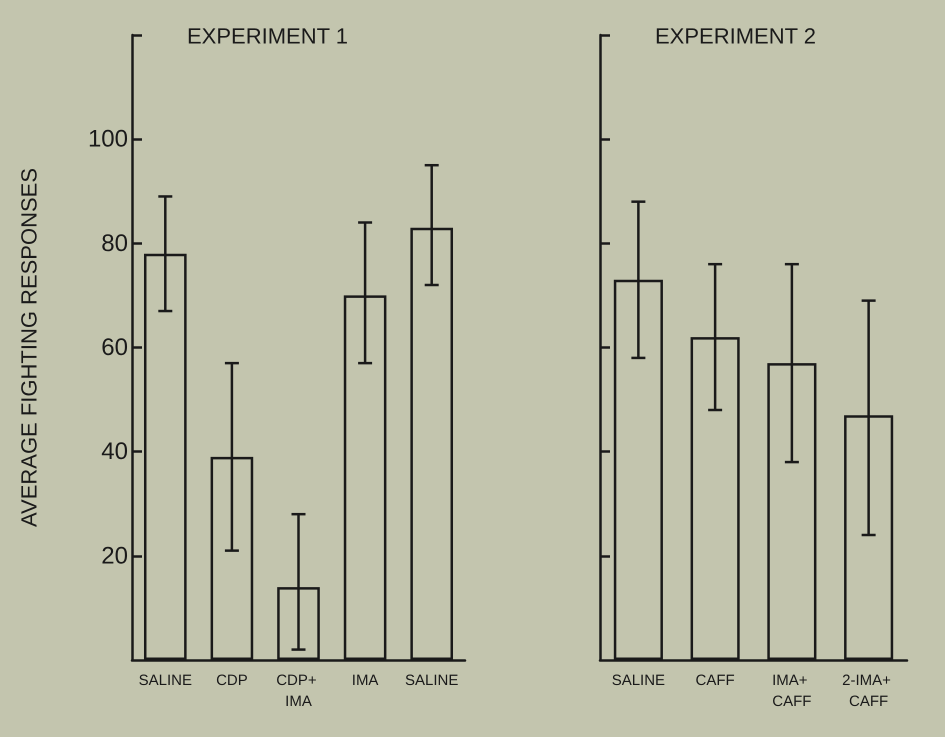 The image size is (945, 737). Describe the element at coordinates (114, 452) in the screenshot. I see `y-tick-label: 40` at that location.